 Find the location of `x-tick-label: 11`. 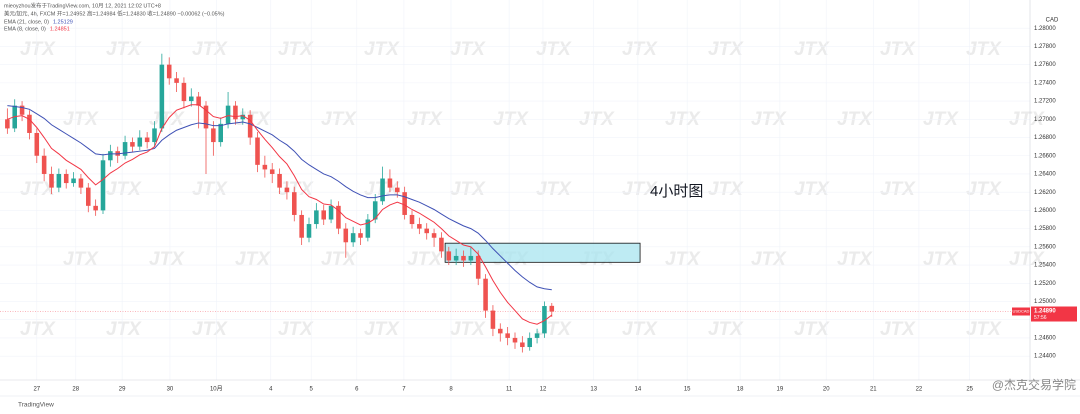

x-tick-label: 11 is located at coordinates (509, 390).